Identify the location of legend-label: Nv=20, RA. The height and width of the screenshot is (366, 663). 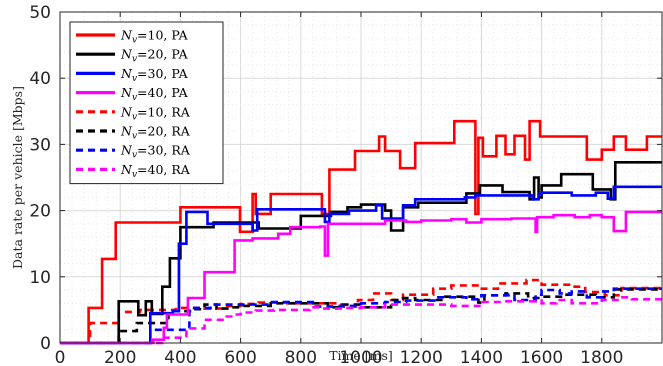
(155, 133).